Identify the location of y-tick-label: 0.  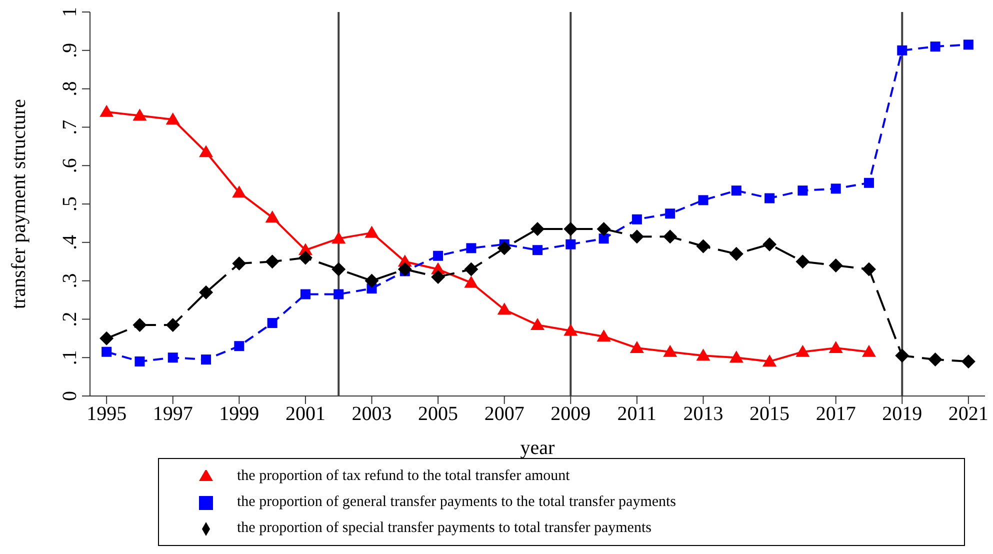
(70, 396).